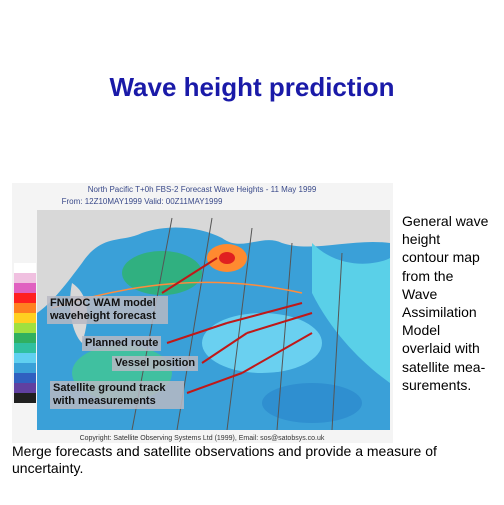 The height and width of the screenshot is (505, 504). What do you see at coordinates (437, 384) in the screenshot?
I see `side-text-line: surements.` at bounding box center [437, 384].